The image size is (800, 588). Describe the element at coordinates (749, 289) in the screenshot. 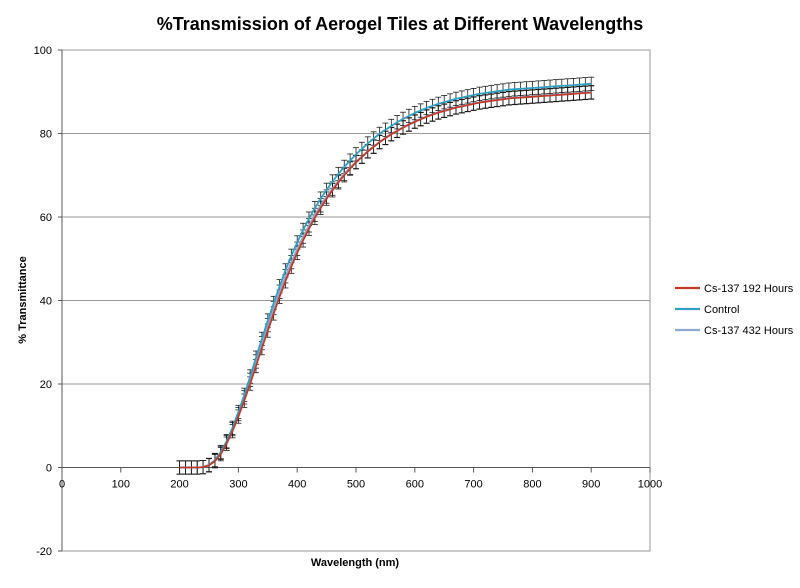

I see `legend-label: Cs-137 192 Hours` at that location.